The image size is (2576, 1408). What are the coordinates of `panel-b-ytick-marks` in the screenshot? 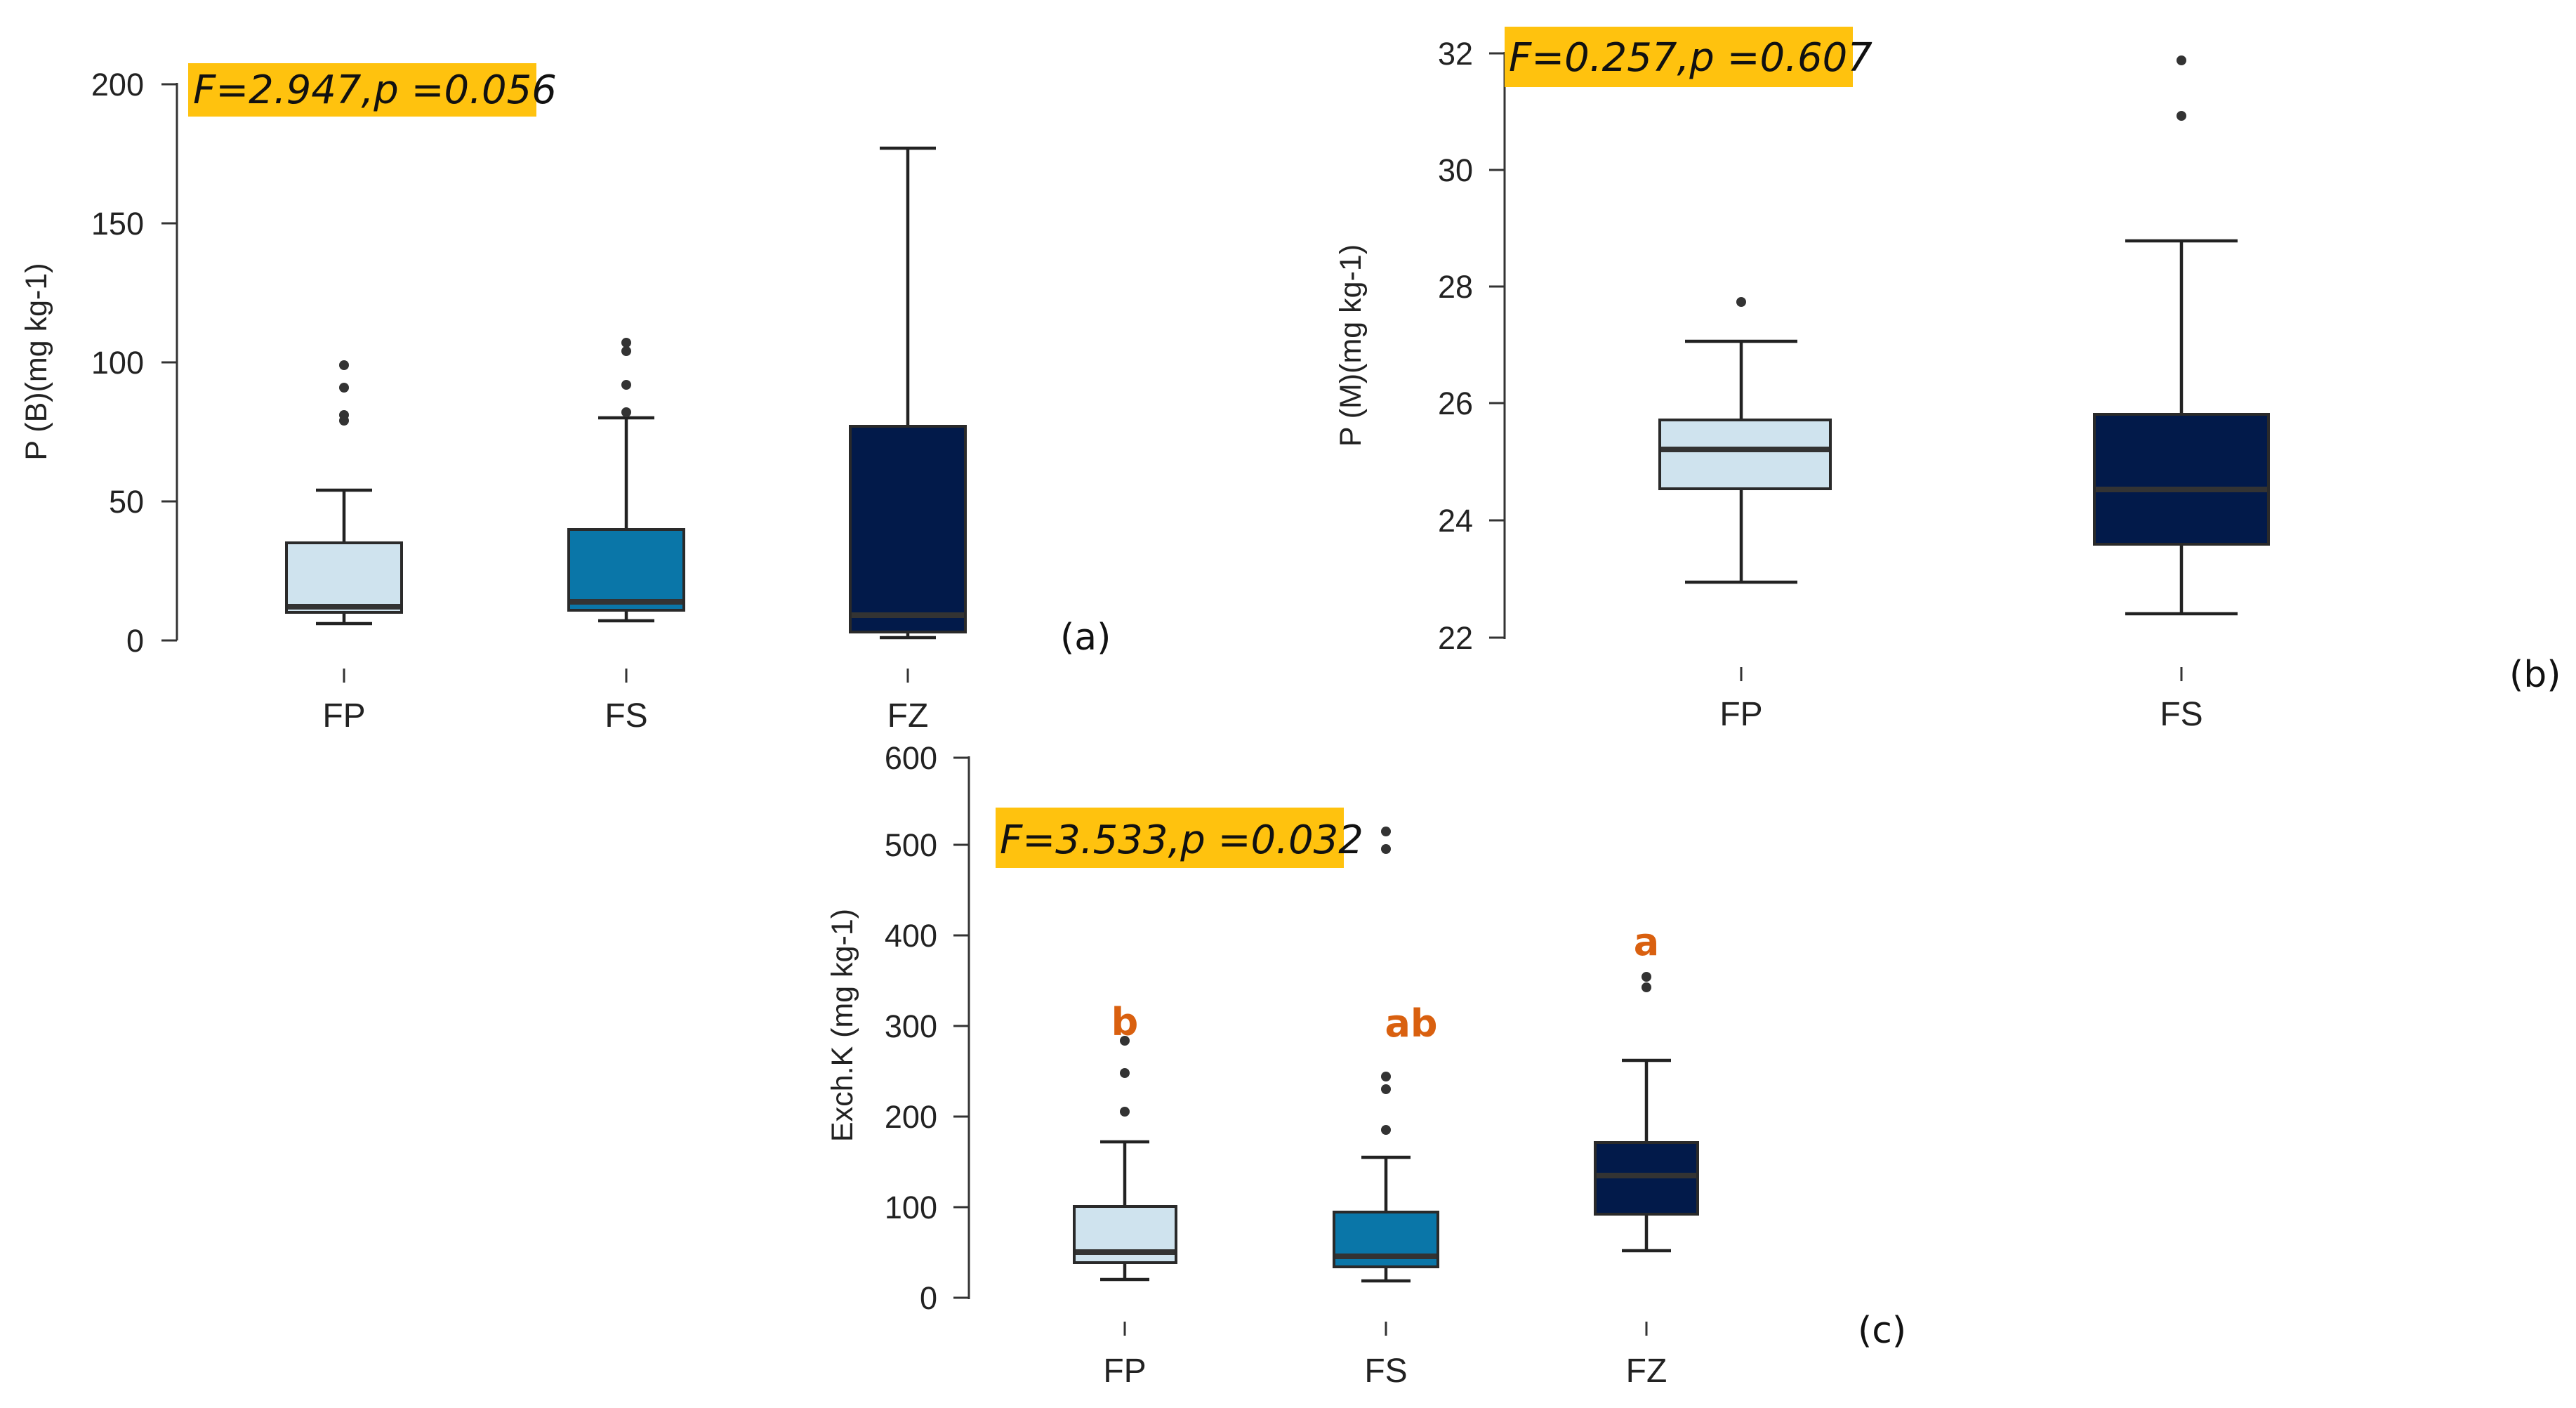 It's located at (1497, 345).